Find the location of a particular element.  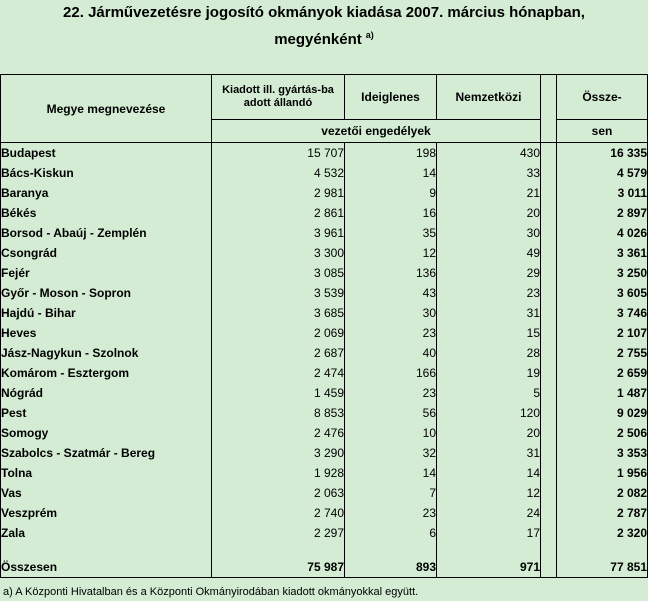

temporary-value: 166 is located at coordinates (390, 373).